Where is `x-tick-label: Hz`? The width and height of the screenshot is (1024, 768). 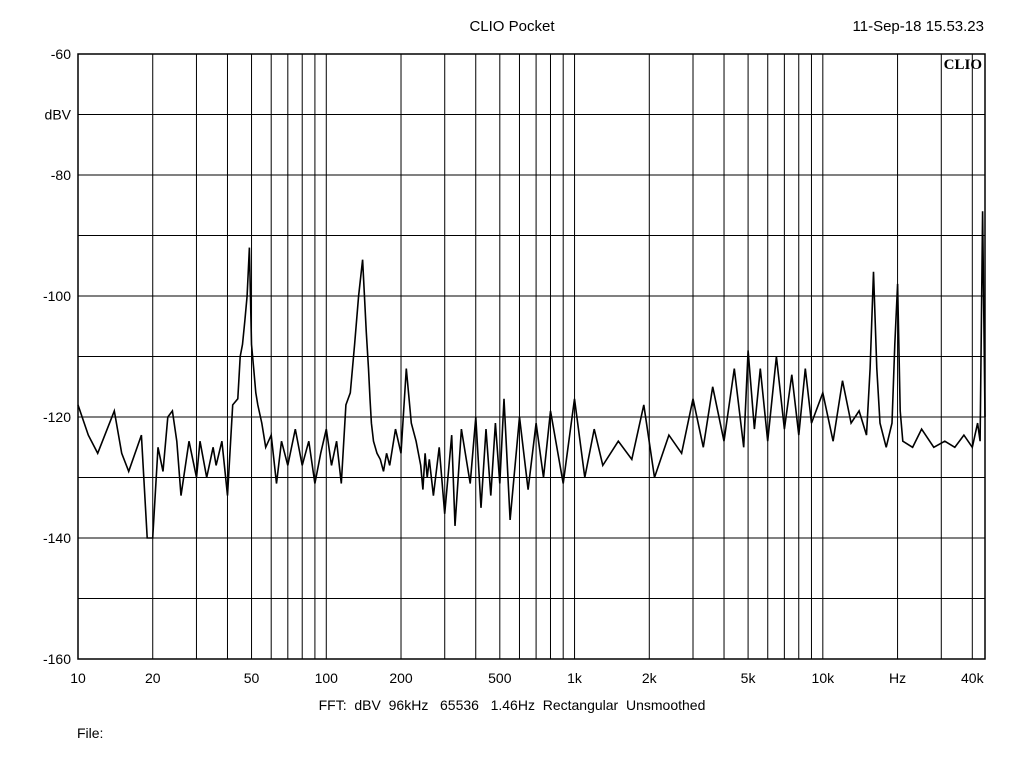
x-tick-label: Hz is located at coordinates (897, 678).